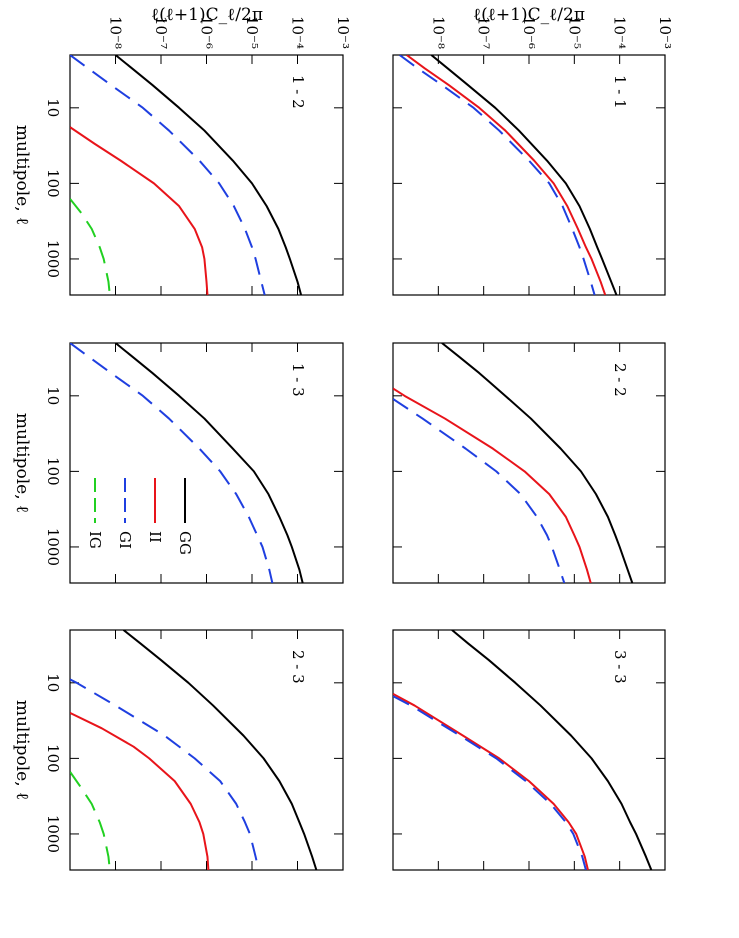  What do you see at coordinates (298, 667) in the screenshot?
I see `panel-label: 2 - 3` at bounding box center [298, 667].